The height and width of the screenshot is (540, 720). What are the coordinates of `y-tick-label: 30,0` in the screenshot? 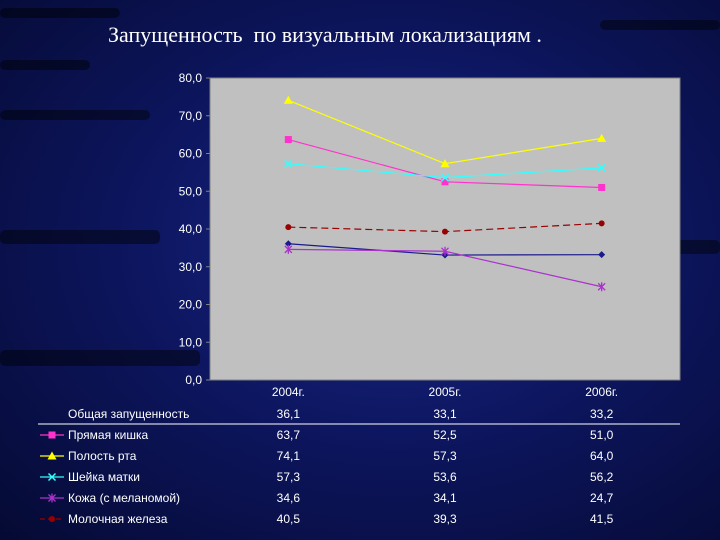 It's located at (191, 267).